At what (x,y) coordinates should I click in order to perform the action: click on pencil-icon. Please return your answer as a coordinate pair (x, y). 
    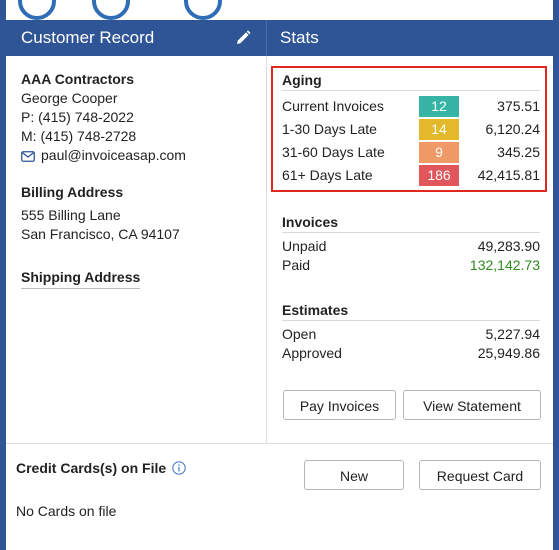
    Looking at the image, I should click on (243, 38).